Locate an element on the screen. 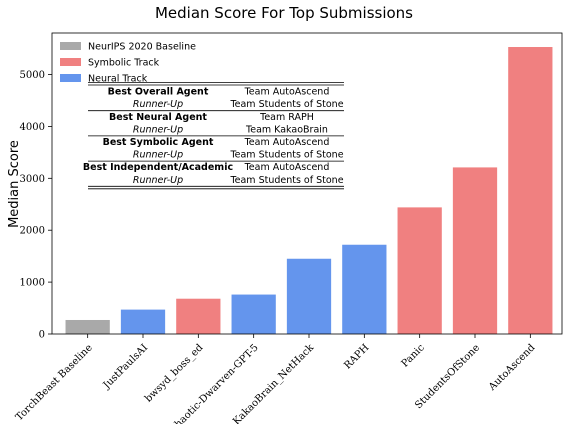  y-tick-label: 3000 is located at coordinates (32, 179).